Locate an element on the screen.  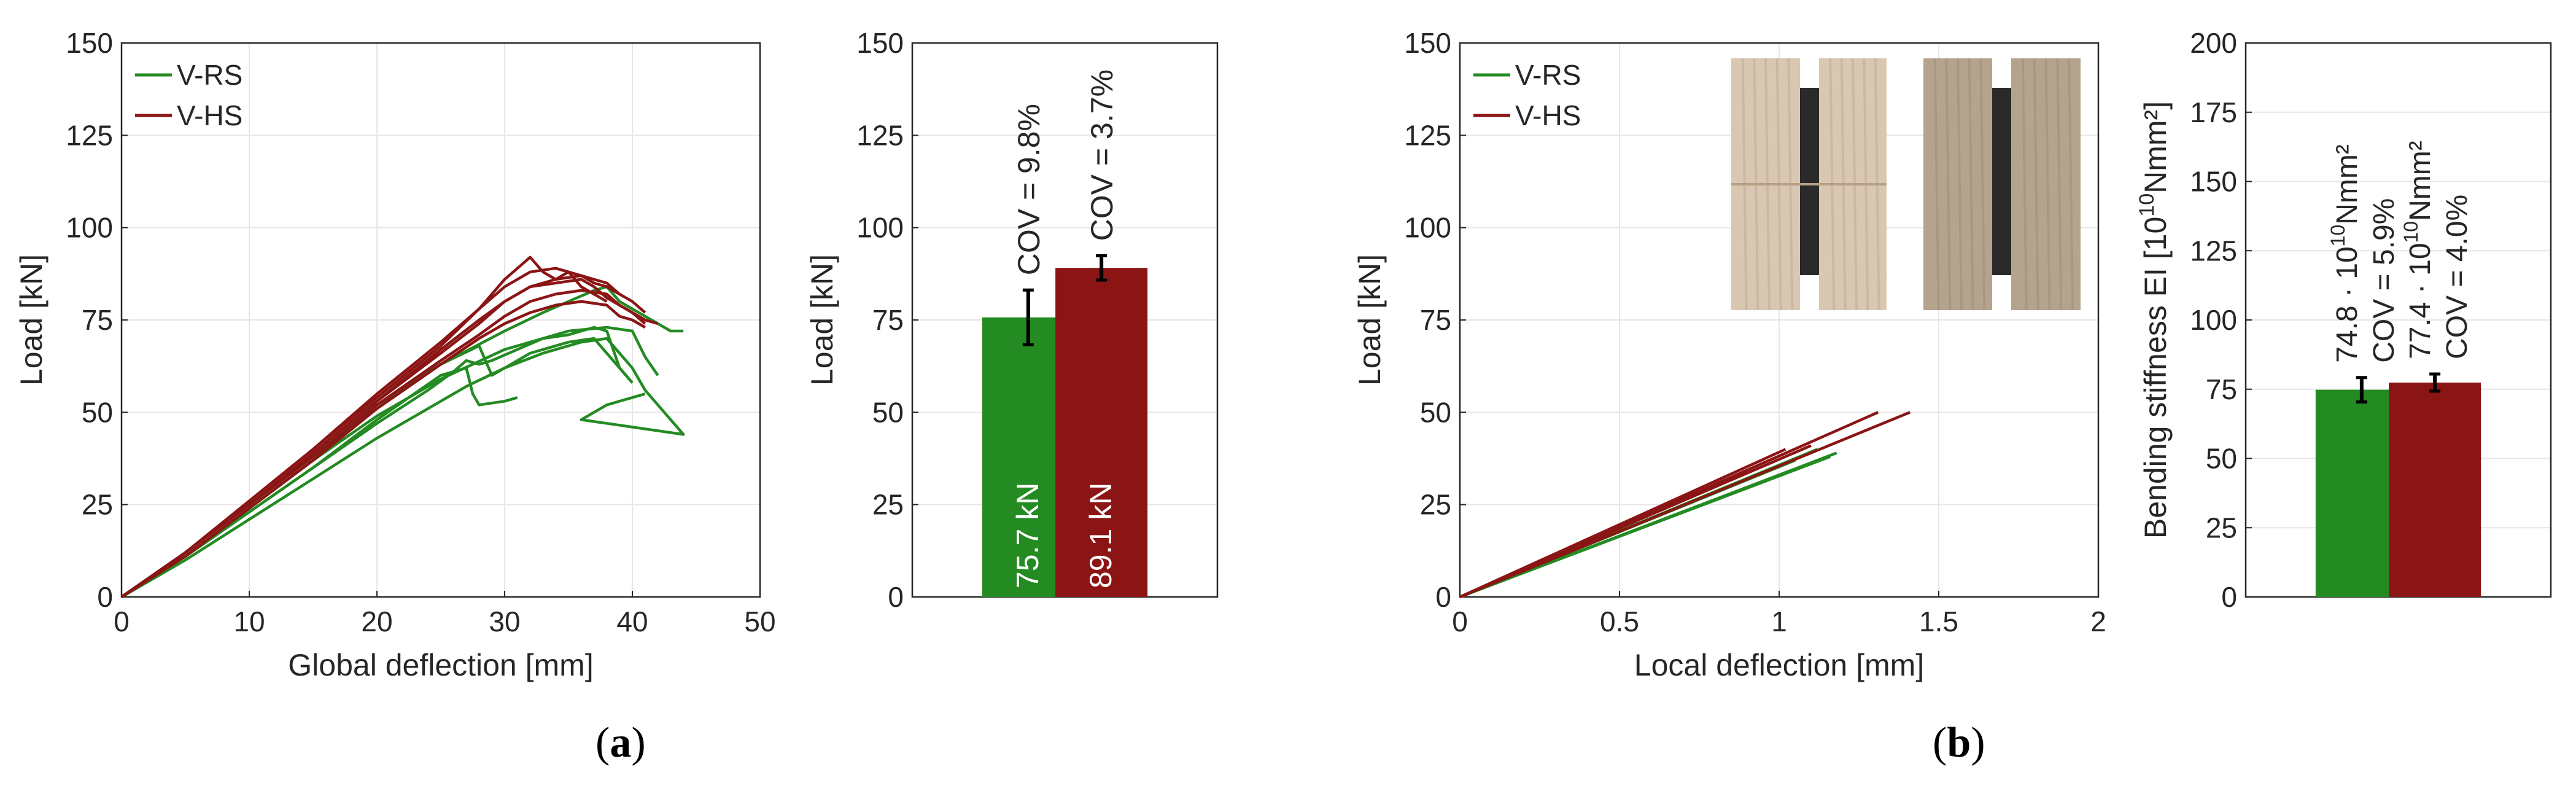
specimen-photo is located at coordinates (1906, 184).